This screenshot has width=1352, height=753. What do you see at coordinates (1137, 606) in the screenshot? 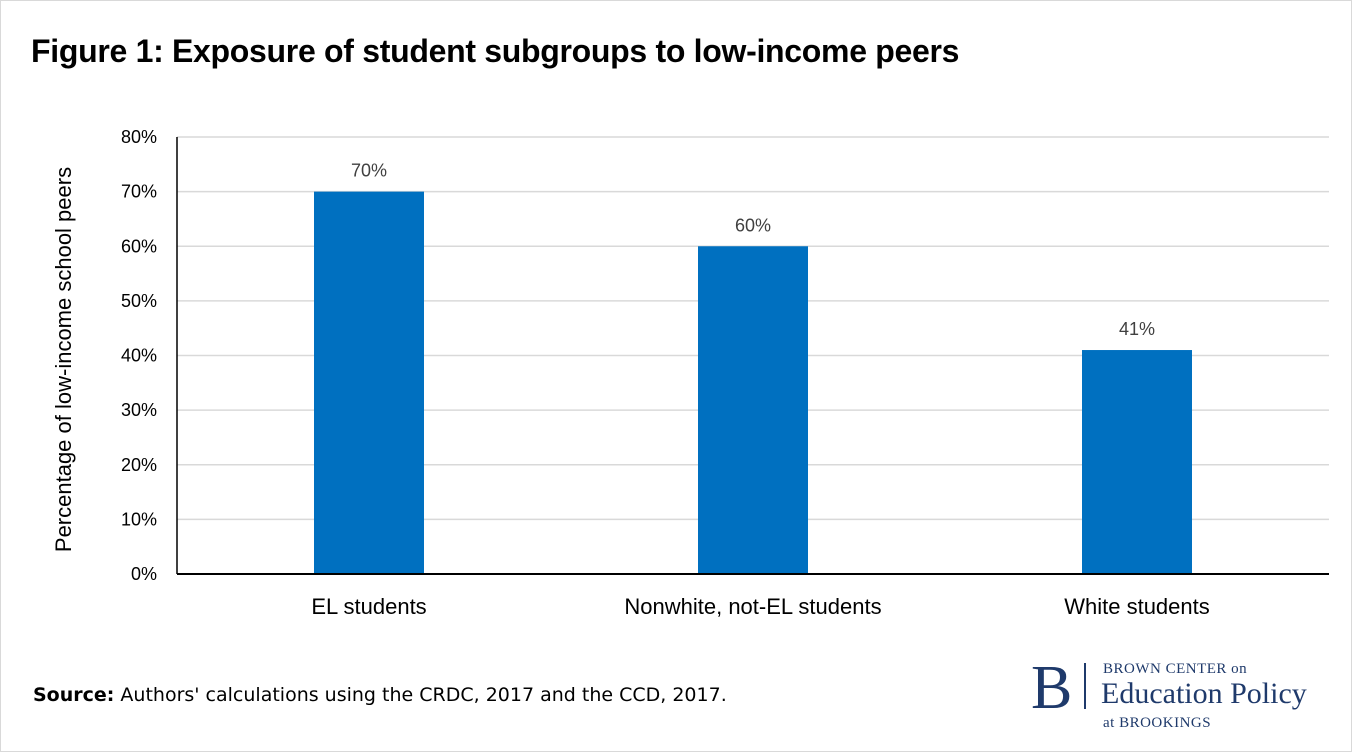
I see `x-tick-label: White students` at bounding box center [1137, 606].